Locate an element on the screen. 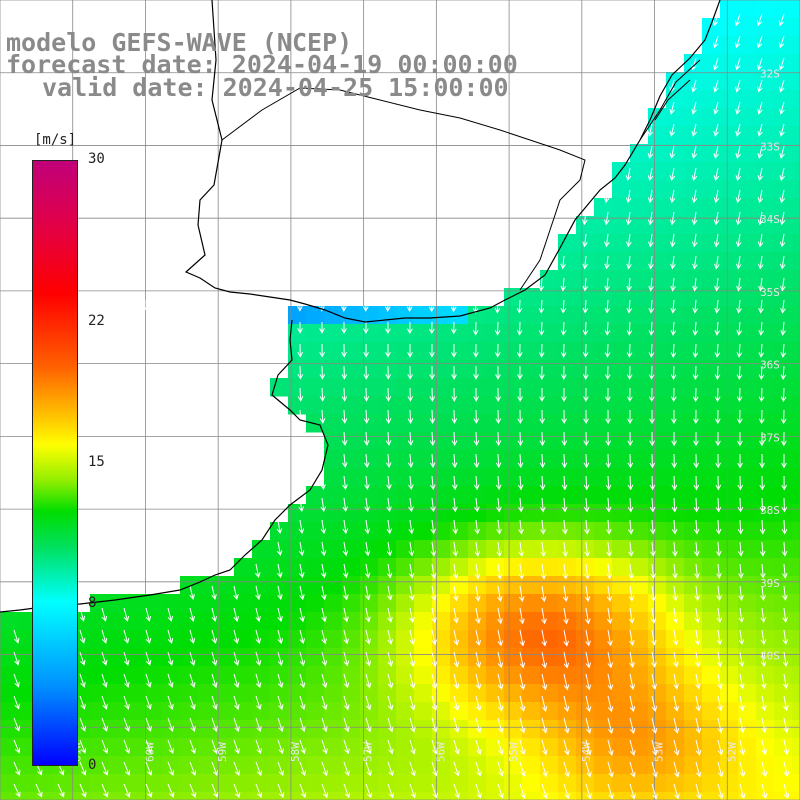 The width and height of the screenshot is (800, 800). latitude-label: 39S is located at coordinates (770, 583).